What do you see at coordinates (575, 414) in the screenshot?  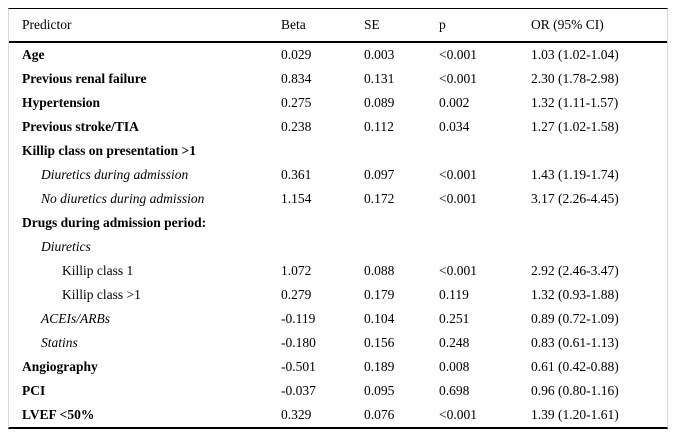 I see `or-ci-cell: 1.39 (1.20-1.61)` at bounding box center [575, 414].